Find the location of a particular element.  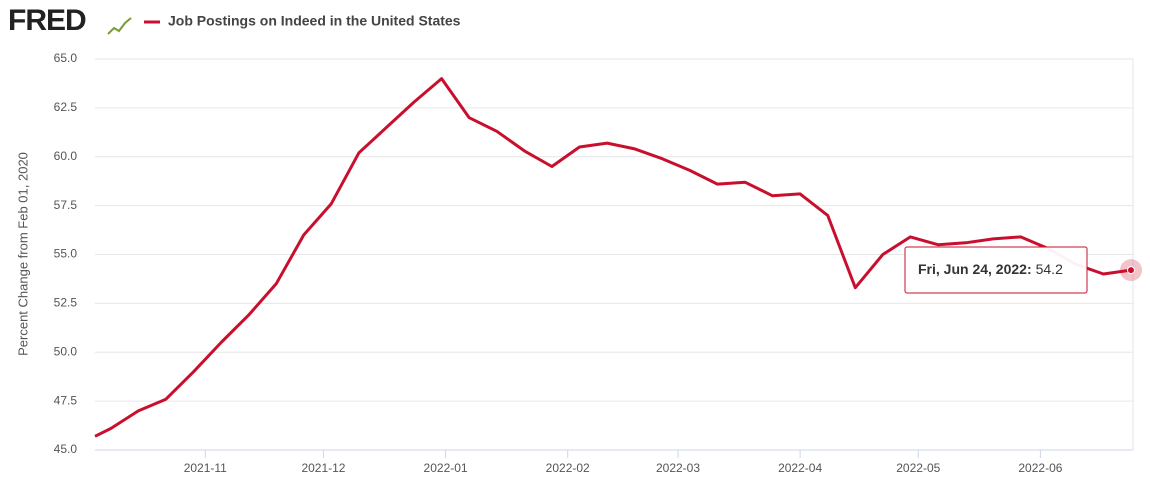

y-tick-label: 45.0 is located at coordinates (66, 449).